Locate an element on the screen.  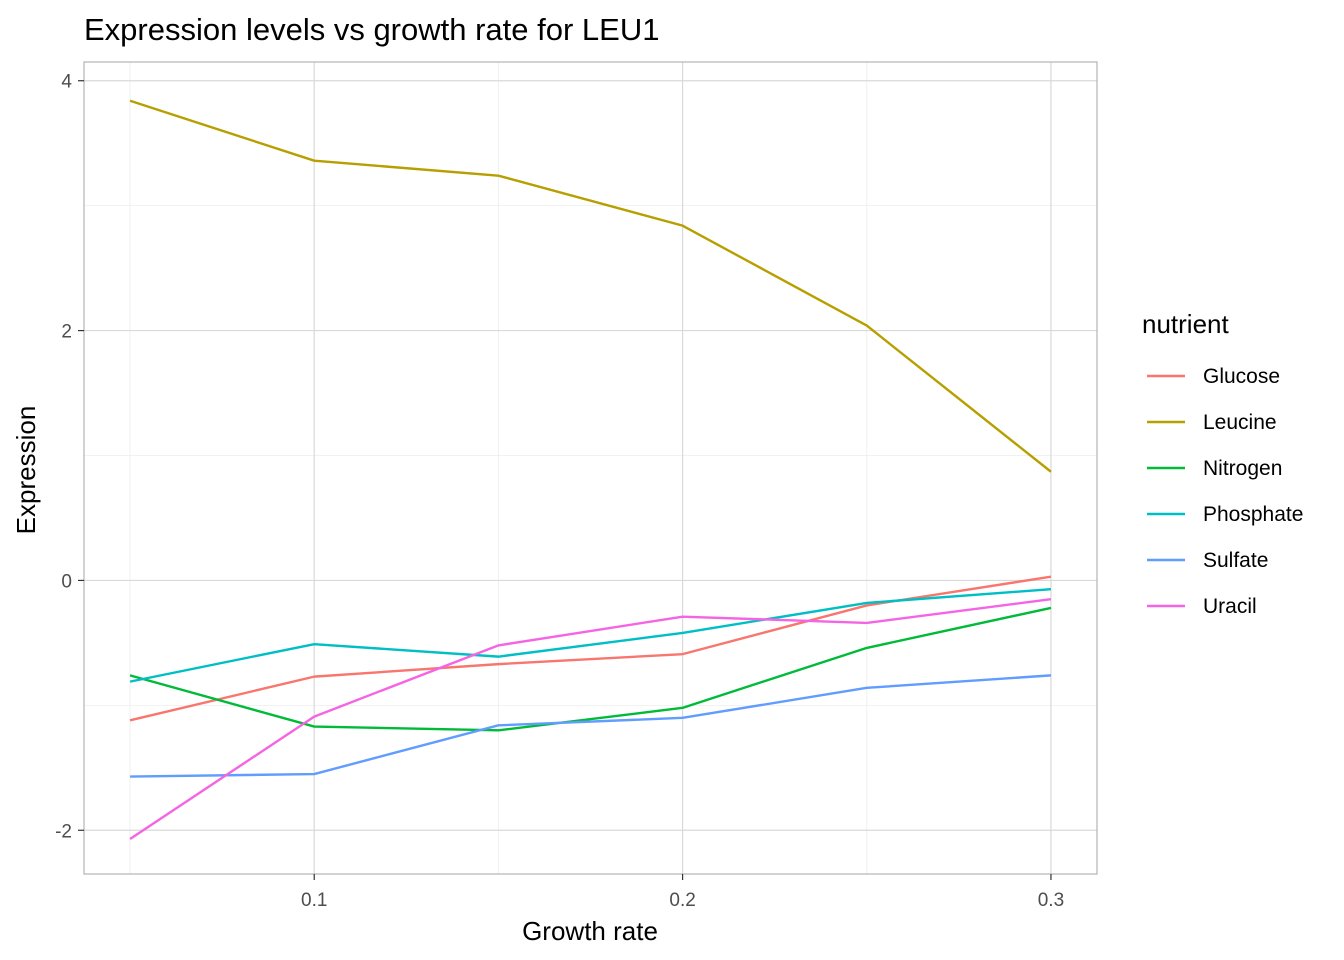
legend-item-nitrogen: Nitrogen is located at coordinates (1214, 468).